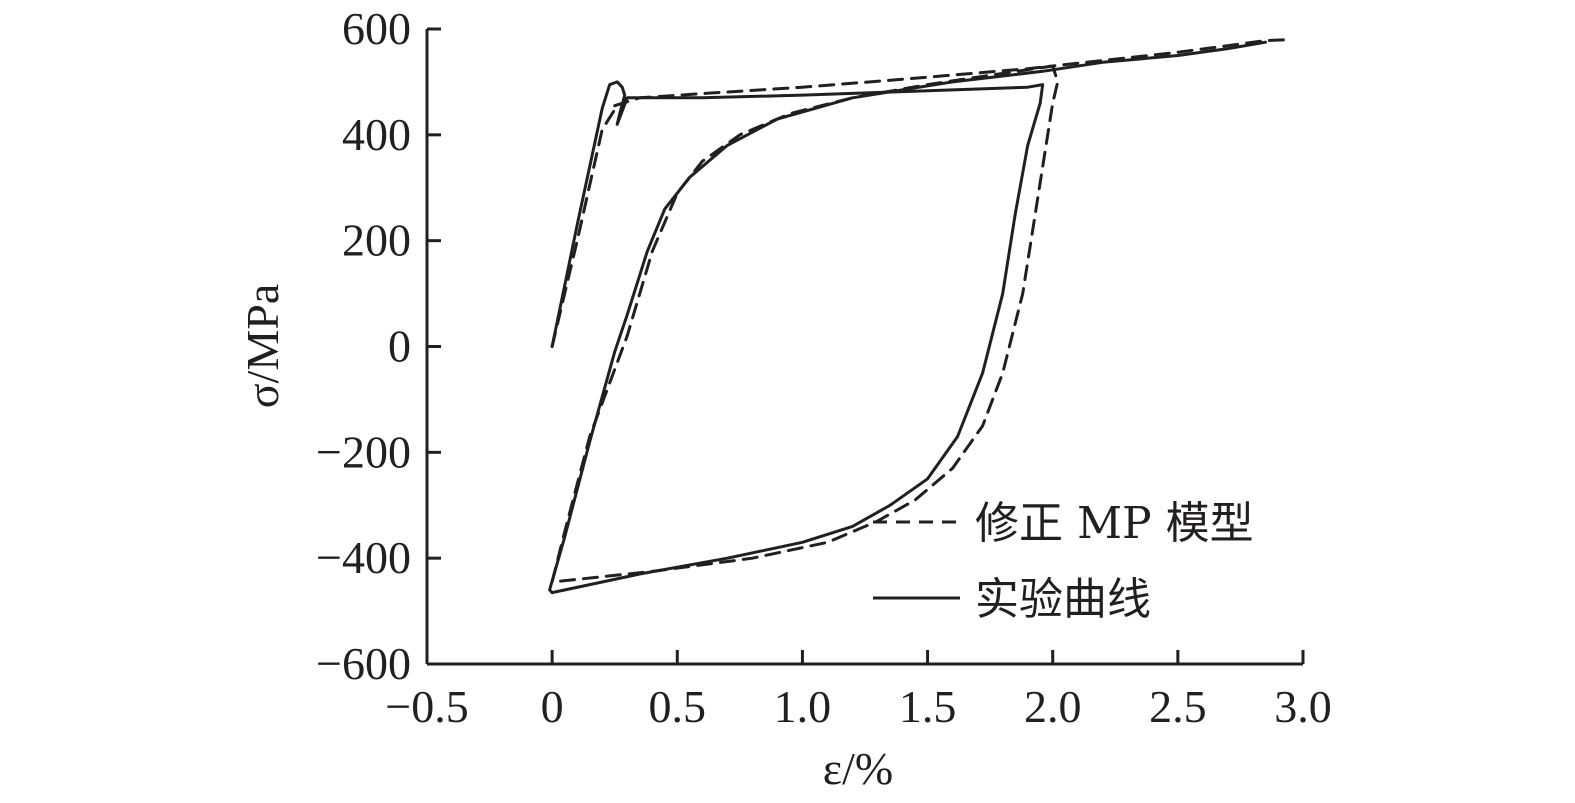  I want to click on x-axis-ticks: −0.5 0 0.5 1.0 1.5 2.0 2.5 3.0, so click(858, 691).